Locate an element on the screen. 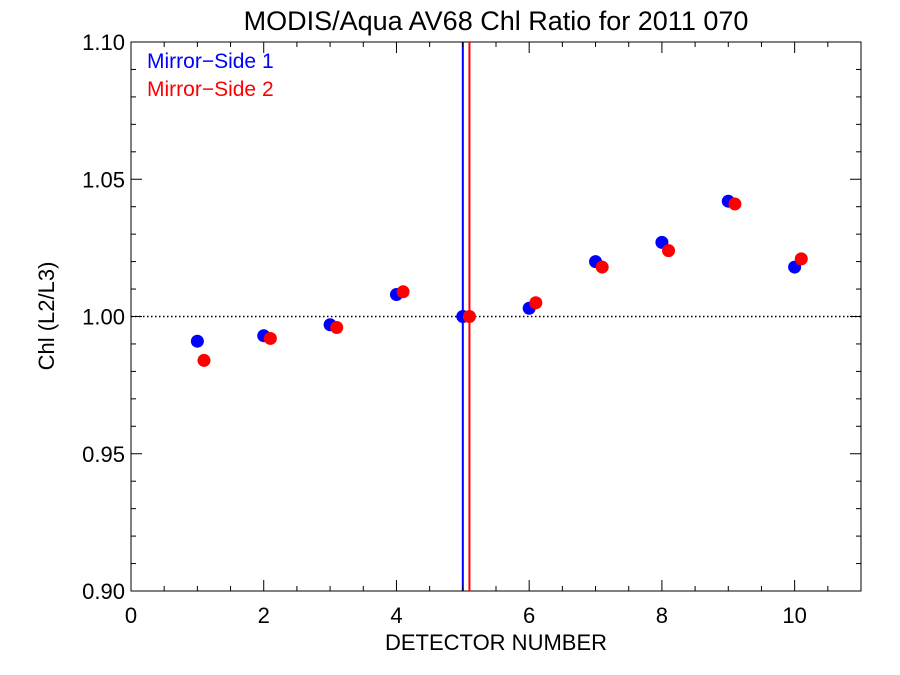  y-tick-label: 0.90 is located at coordinates (103, 591).